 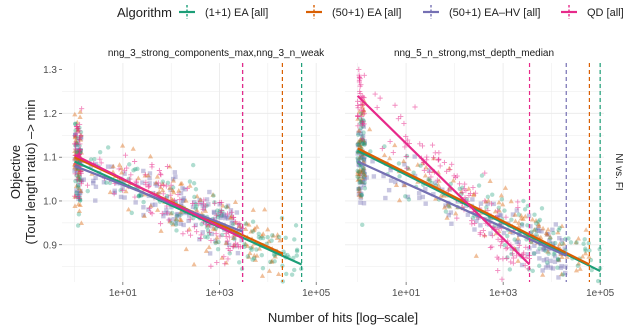 What do you see at coordinates (52, 158) in the screenshot?
I see `y-axis-ticks: 0.9 1.0 1.1 1.2 1.3` at bounding box center [52, 158].